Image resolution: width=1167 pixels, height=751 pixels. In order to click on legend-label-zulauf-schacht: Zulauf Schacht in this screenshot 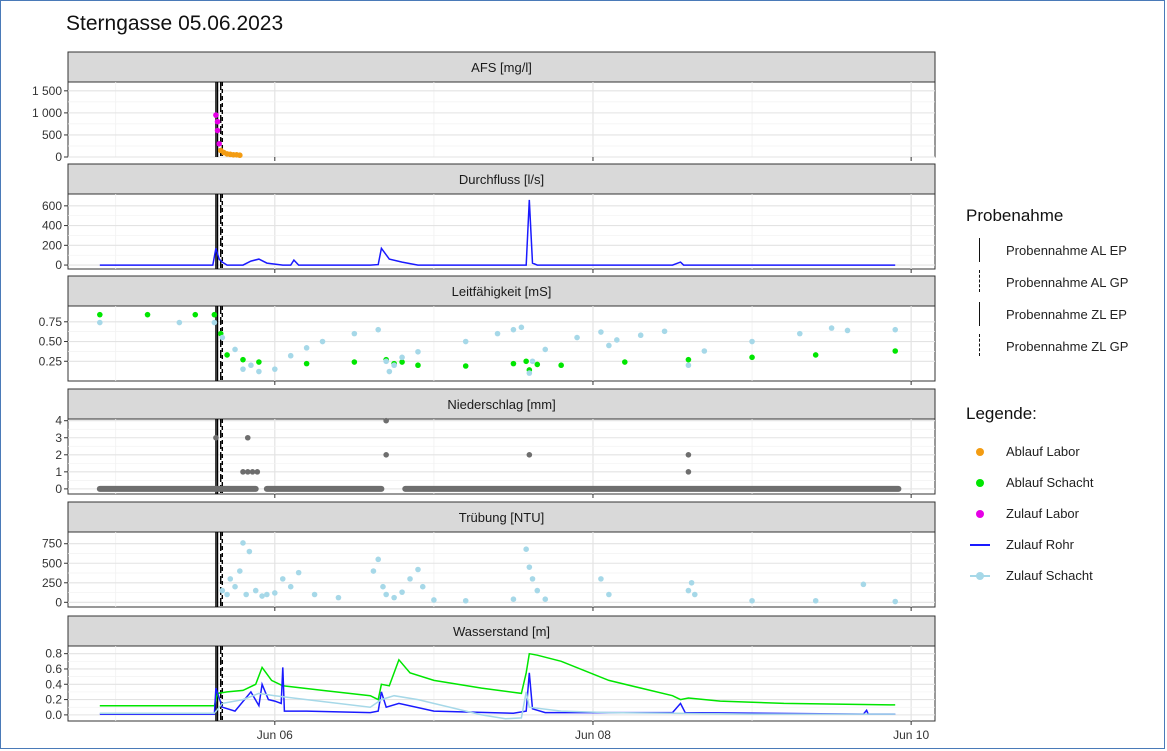, I will do `click(1049, 575)`.